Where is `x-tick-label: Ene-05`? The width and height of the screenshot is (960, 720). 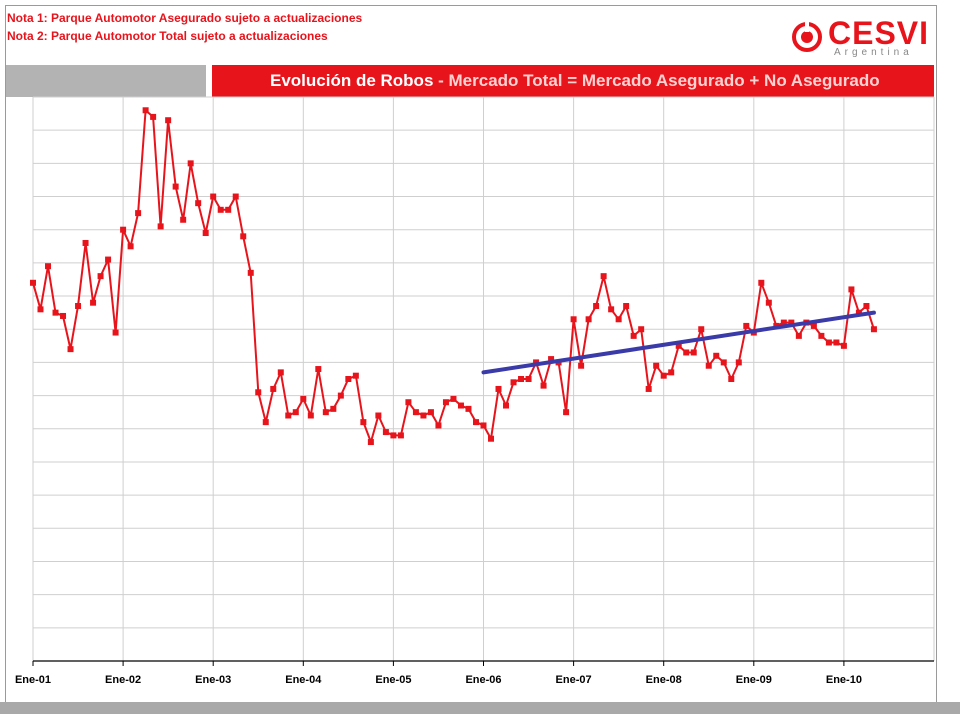
x-tick-label: Ene-05 is located at coordinates (393, 680).